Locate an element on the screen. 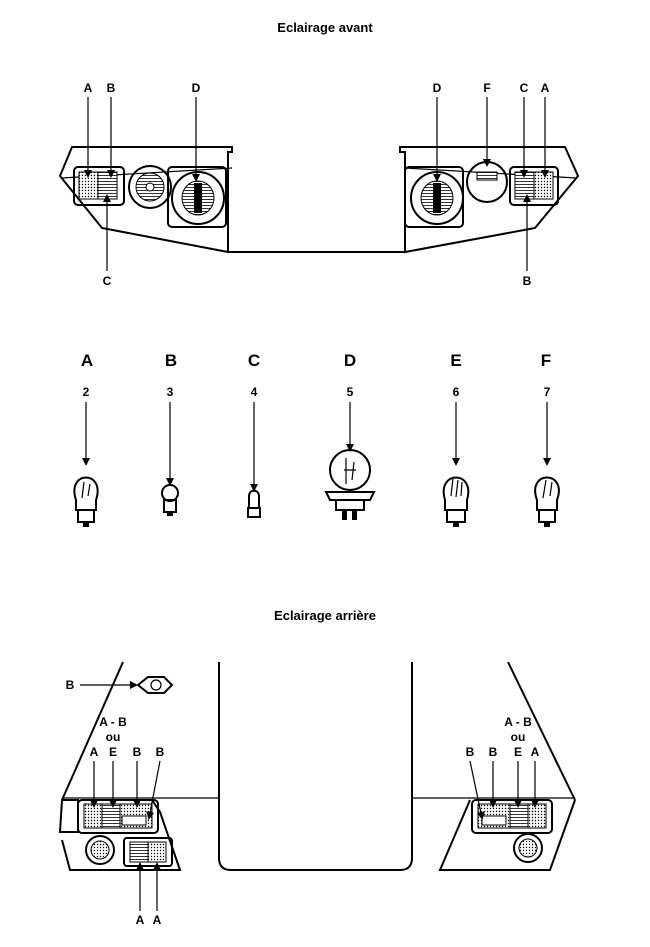 This screenshot has height=947, width=650. rear-left-label-b1: B is located at coordinates (137, 752).